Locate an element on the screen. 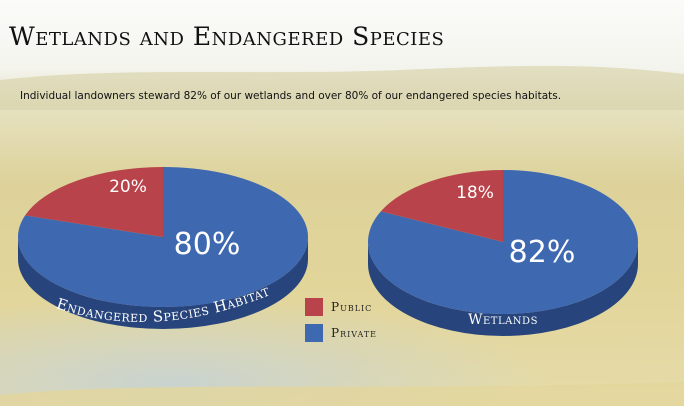  pie-label-private: 82% is located at coordinates (542, 252).